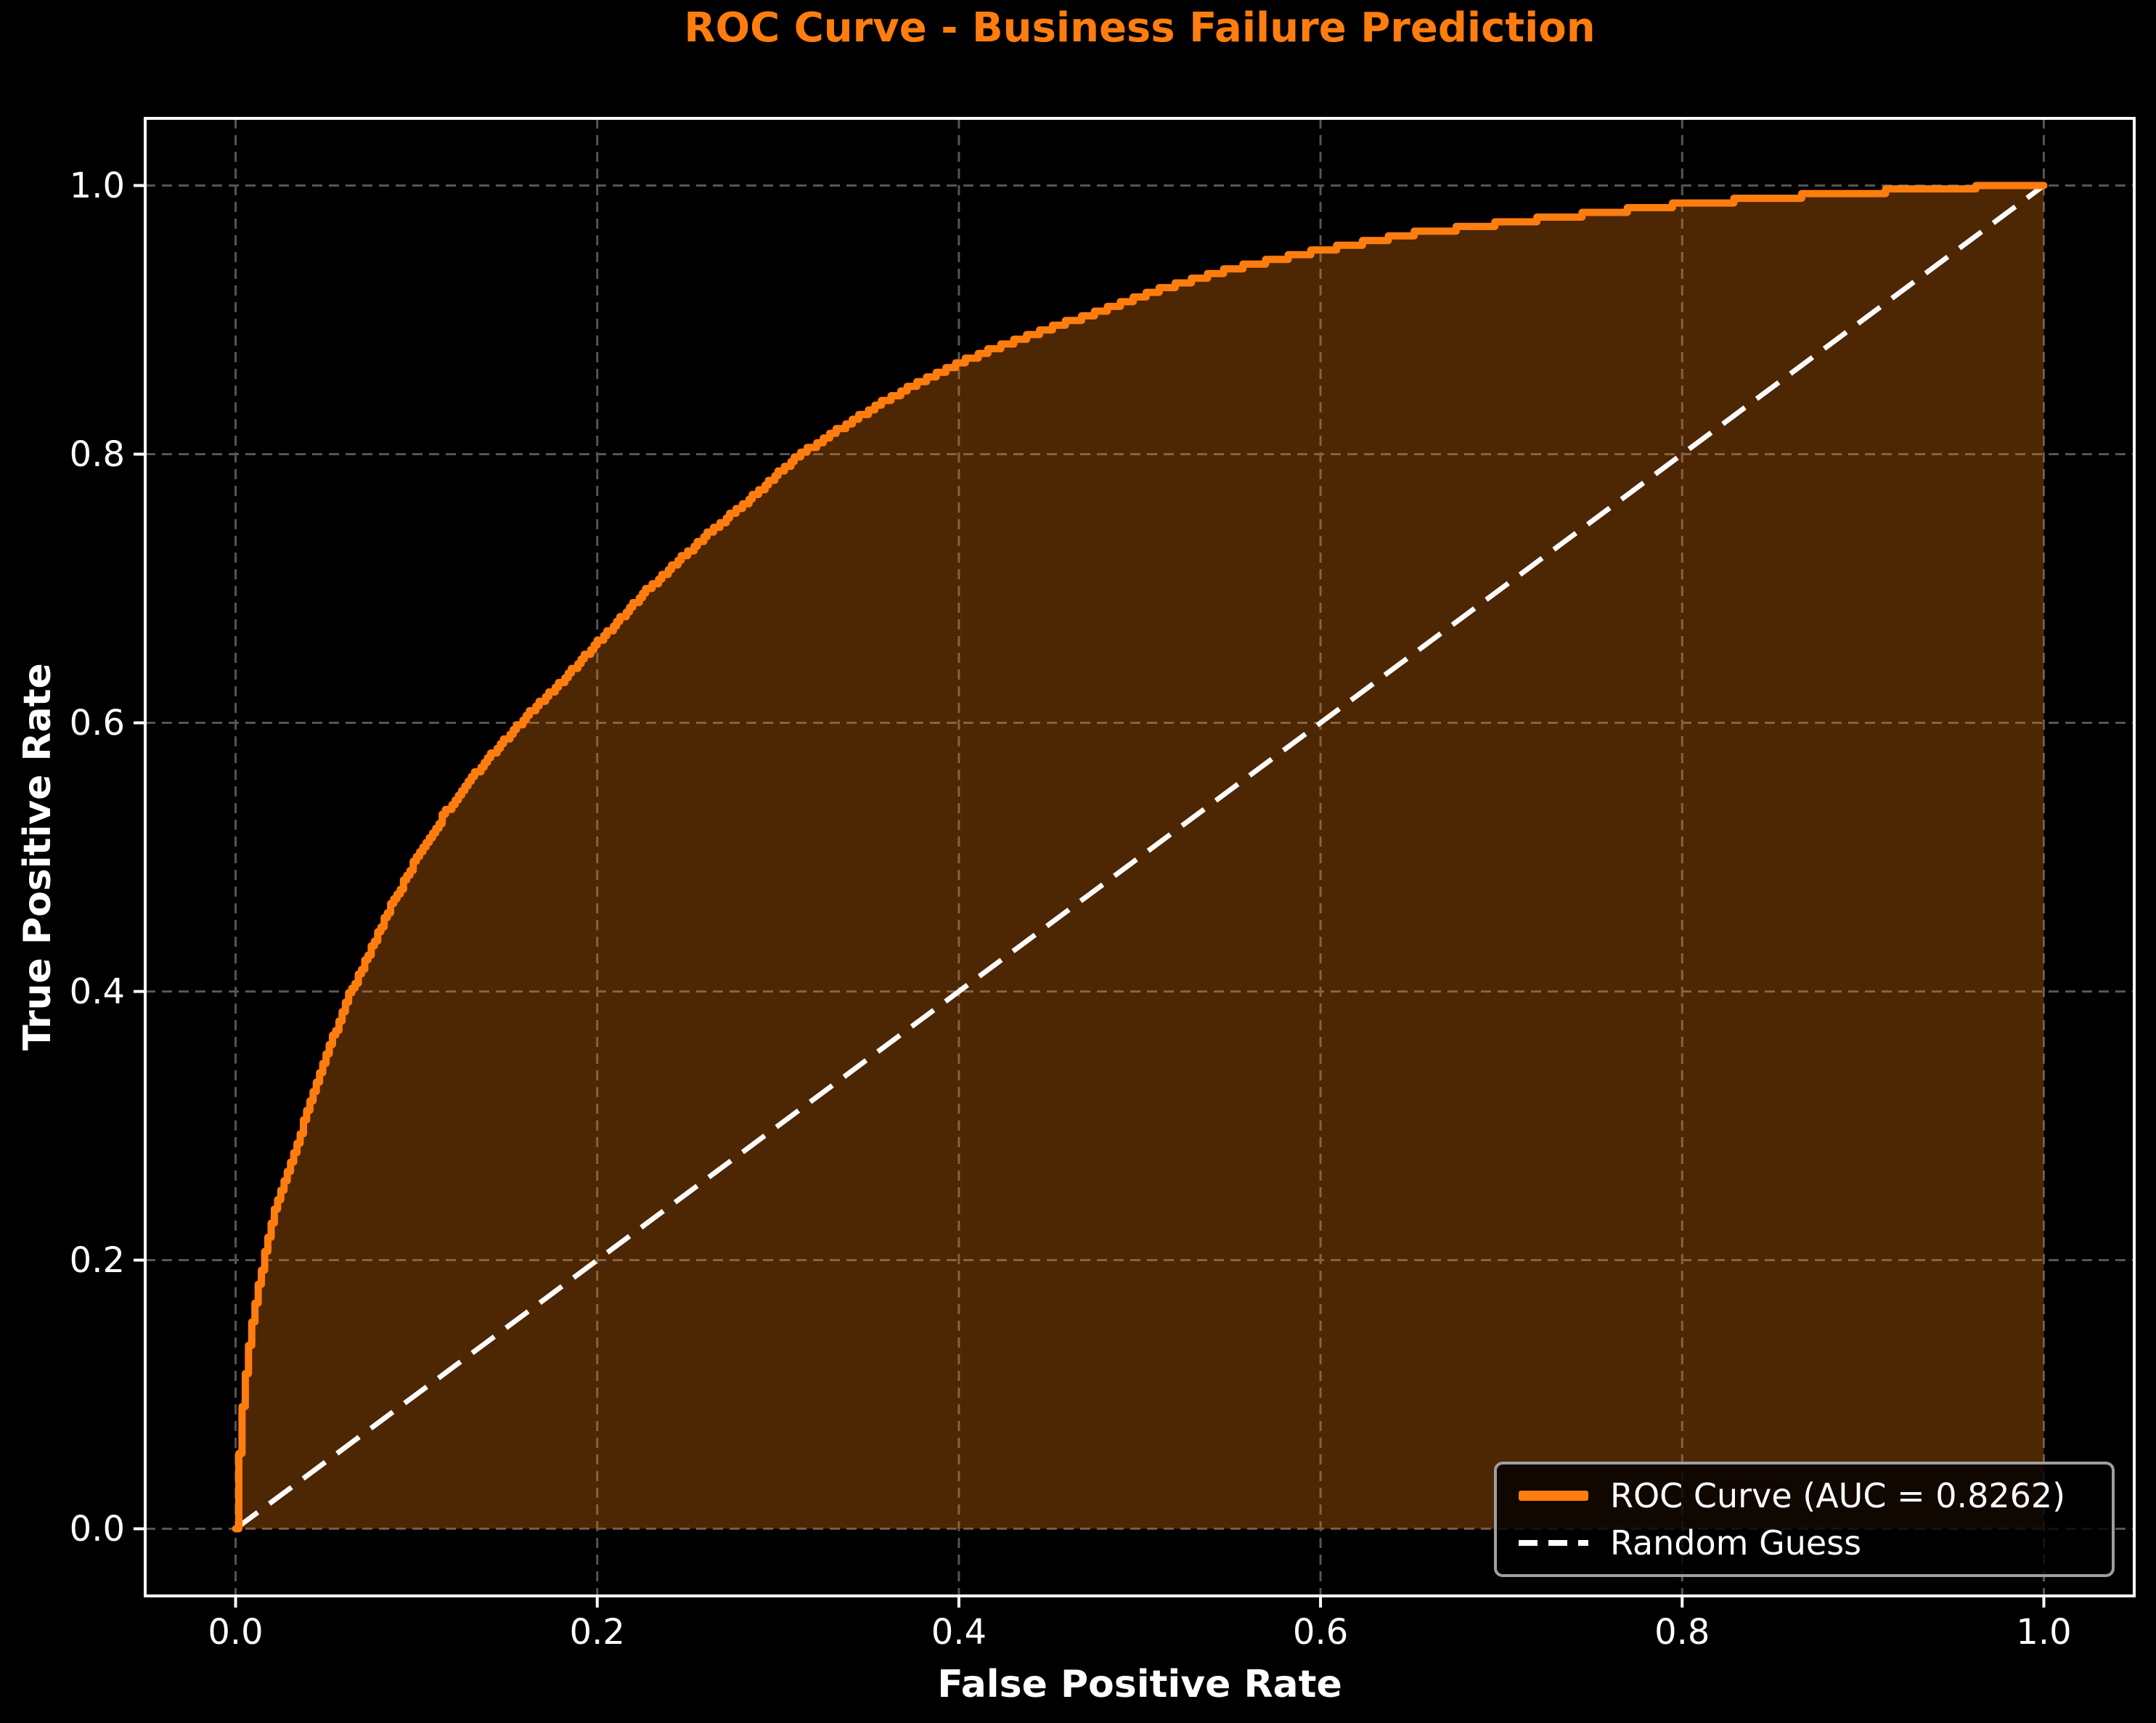 The height and width of the screenshot is (1723, 2156). Describe the element at coordinates (597, 1632) in the screenshot. I see `x-tick-label: 0.2` at that location.